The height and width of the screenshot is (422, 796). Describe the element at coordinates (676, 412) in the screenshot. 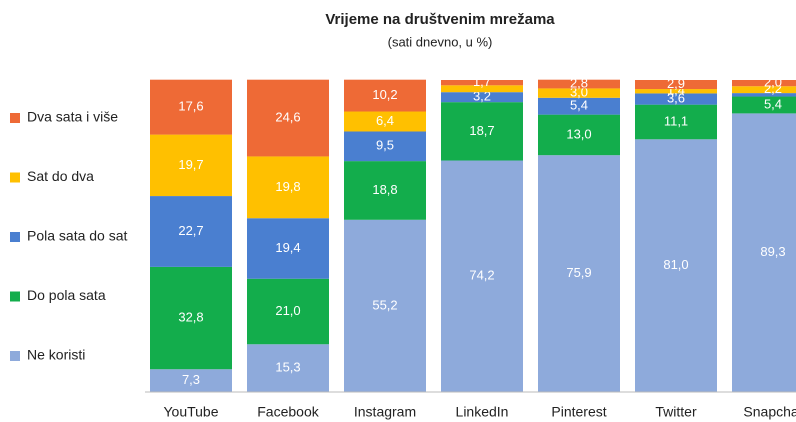

I see `x-tick-label: Twitter` at that location.